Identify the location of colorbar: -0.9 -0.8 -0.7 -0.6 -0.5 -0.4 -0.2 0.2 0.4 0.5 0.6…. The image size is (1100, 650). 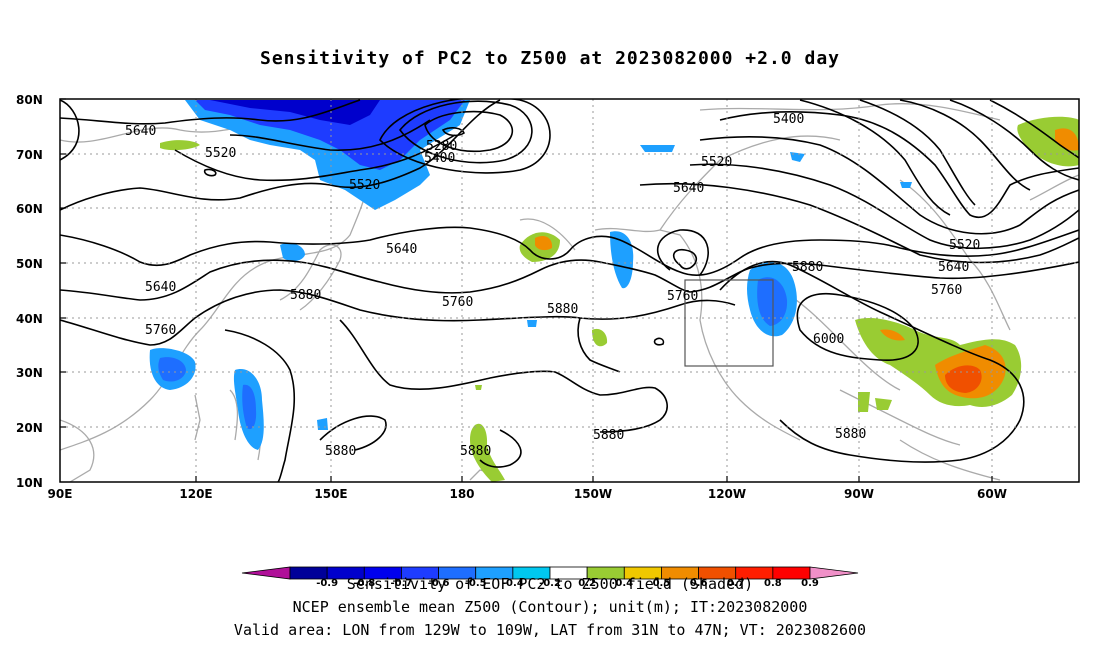
(550, 577).